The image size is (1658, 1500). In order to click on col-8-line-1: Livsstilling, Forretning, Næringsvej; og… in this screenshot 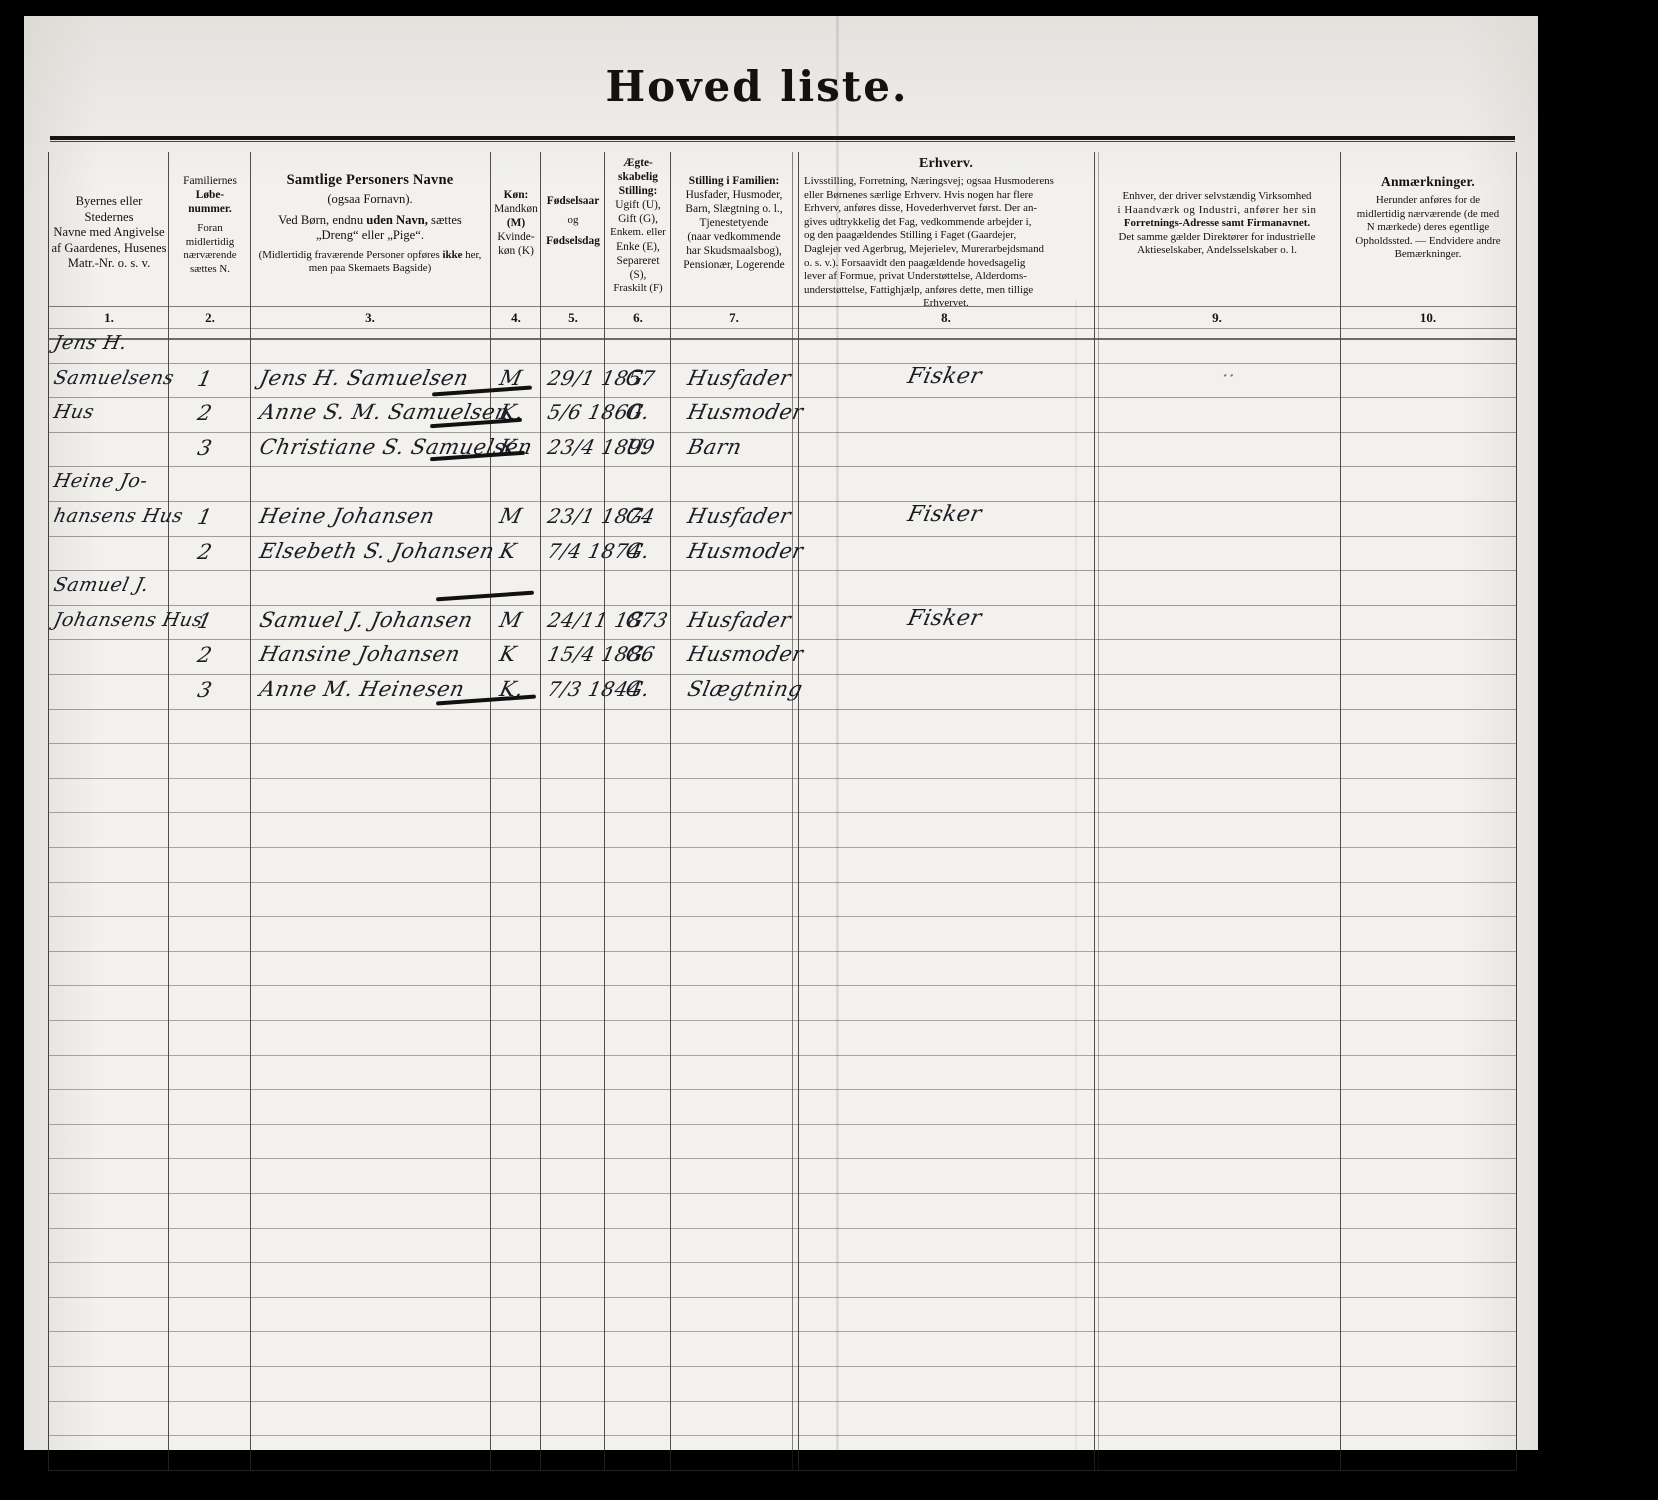, I will do `click(929, 181)`.